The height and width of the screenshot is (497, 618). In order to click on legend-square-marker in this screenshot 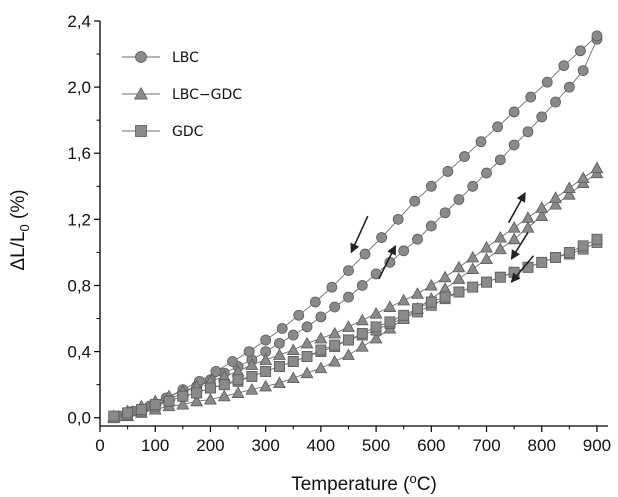, I will do `click(141, 131)`.